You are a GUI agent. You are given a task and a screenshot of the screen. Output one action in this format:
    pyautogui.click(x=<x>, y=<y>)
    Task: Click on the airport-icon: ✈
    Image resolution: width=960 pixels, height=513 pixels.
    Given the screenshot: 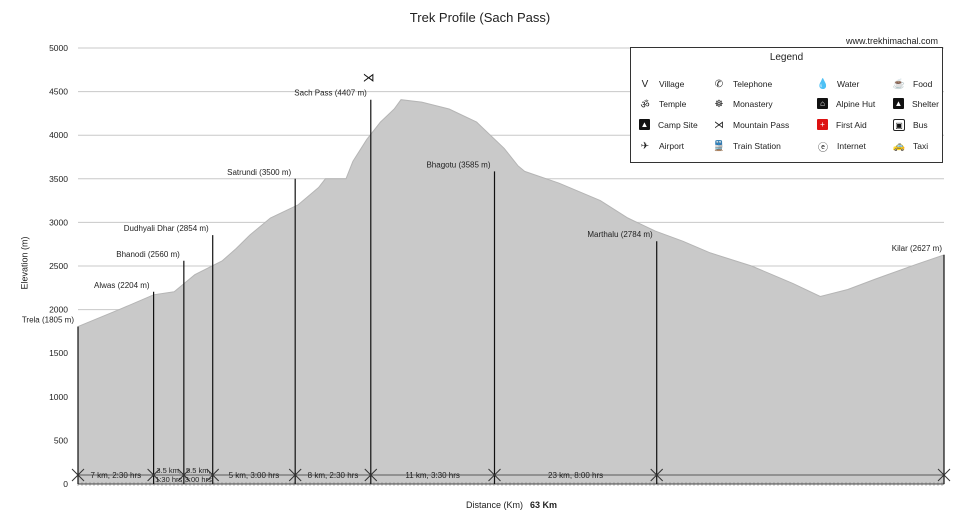 What is the action you would take?
    pyautogui.click(x=645, y=146)
    